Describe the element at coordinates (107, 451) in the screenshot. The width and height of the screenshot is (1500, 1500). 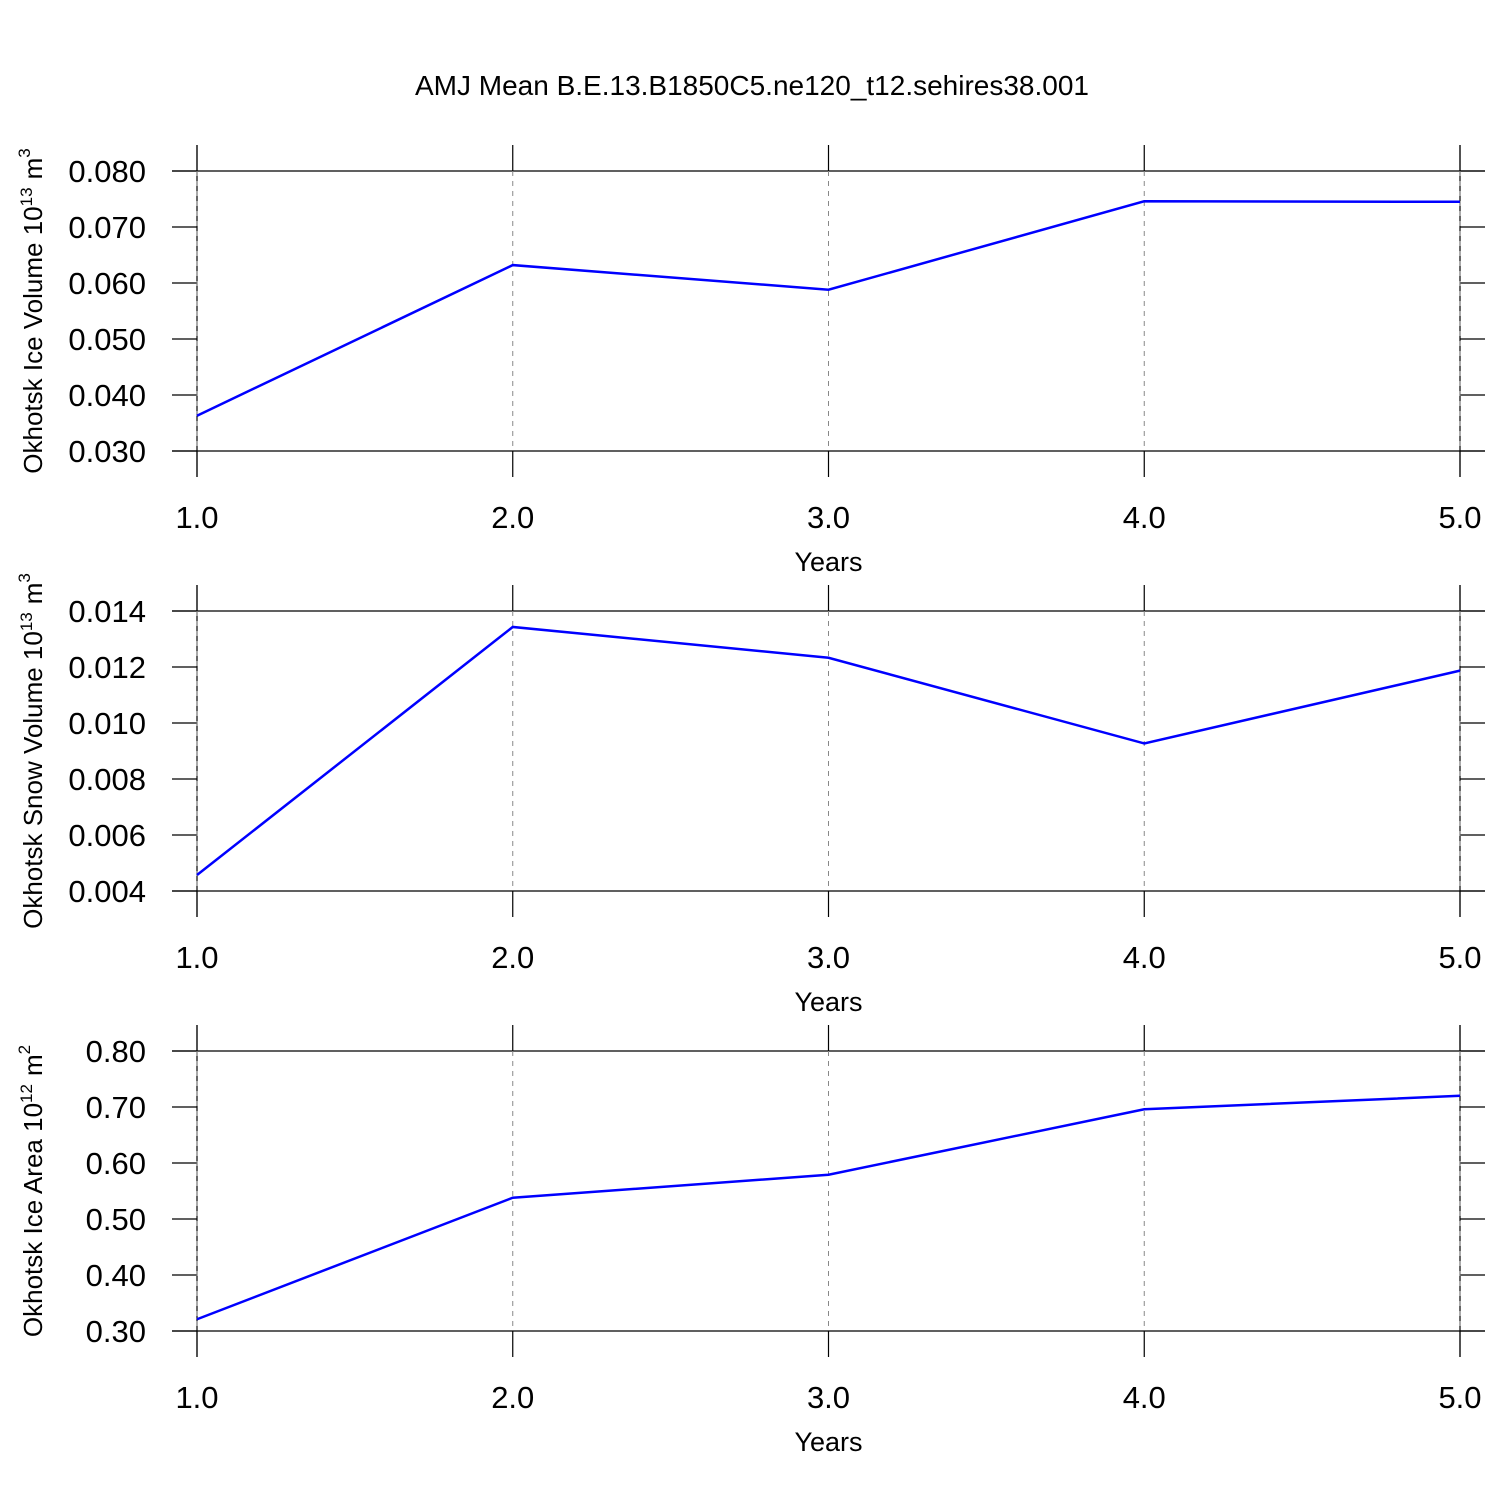
I see `y-tick-label: 0.030` at that location.